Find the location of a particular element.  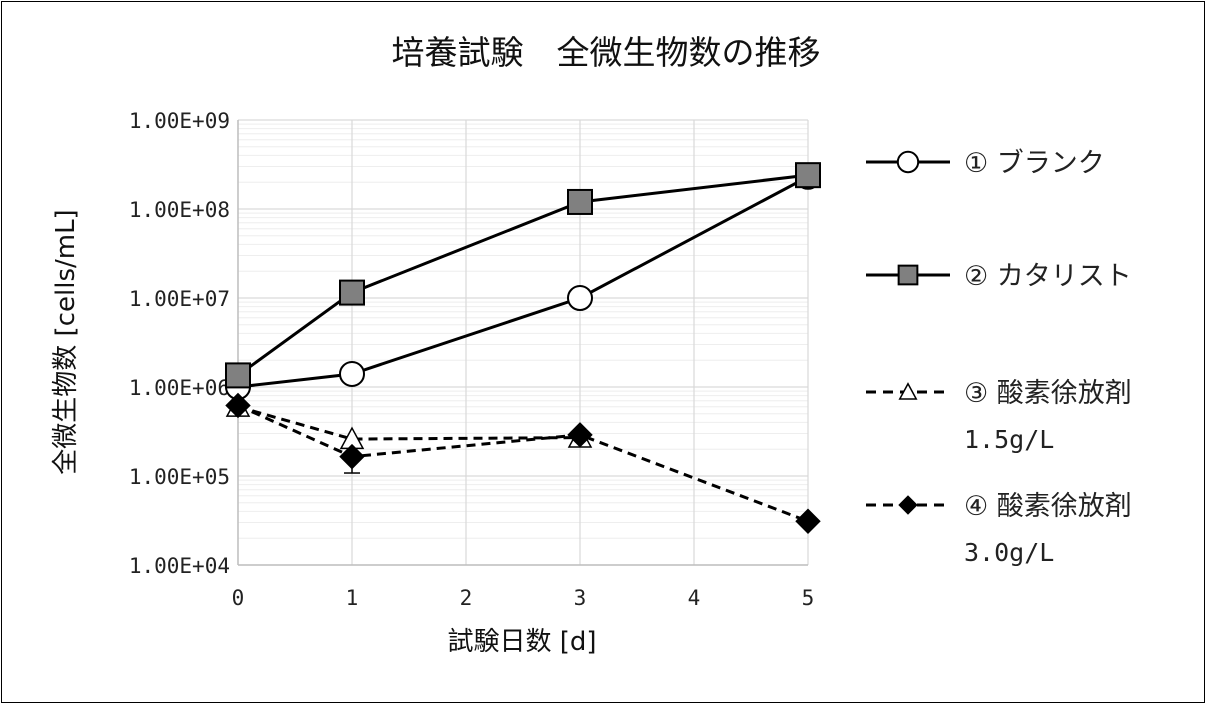

legend-entry-4: ④ 酸素徐放剤 3.0g/L is located at coordinates (999, 529).